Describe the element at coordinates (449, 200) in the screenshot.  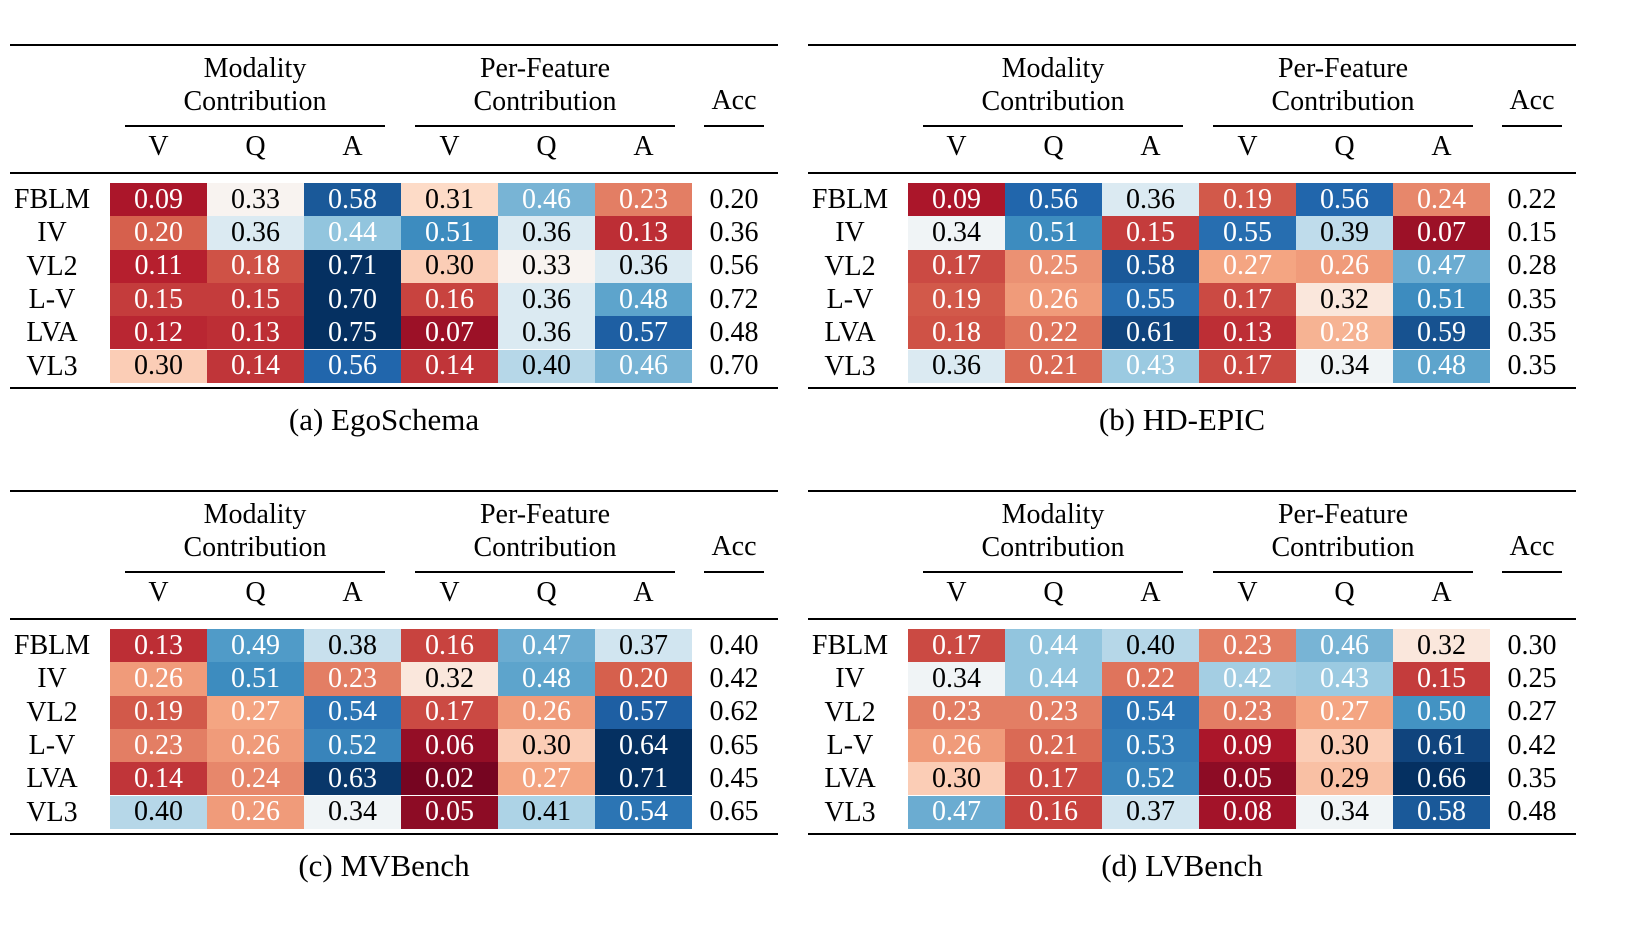
I see `heatmap-cell: 0.31` at that location.